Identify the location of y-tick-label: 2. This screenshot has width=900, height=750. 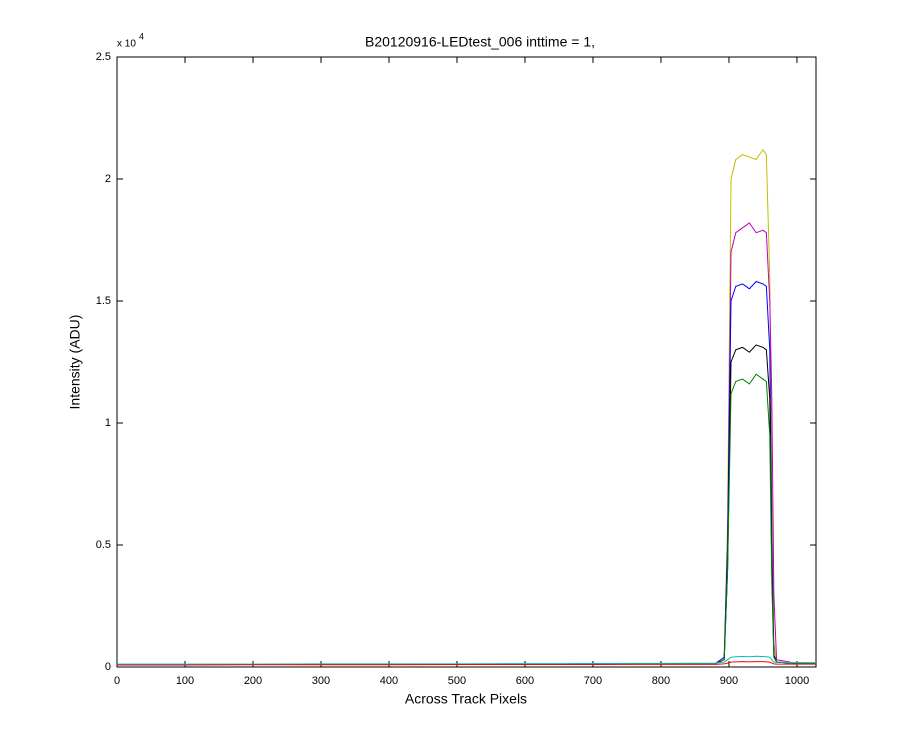
(108, 179).